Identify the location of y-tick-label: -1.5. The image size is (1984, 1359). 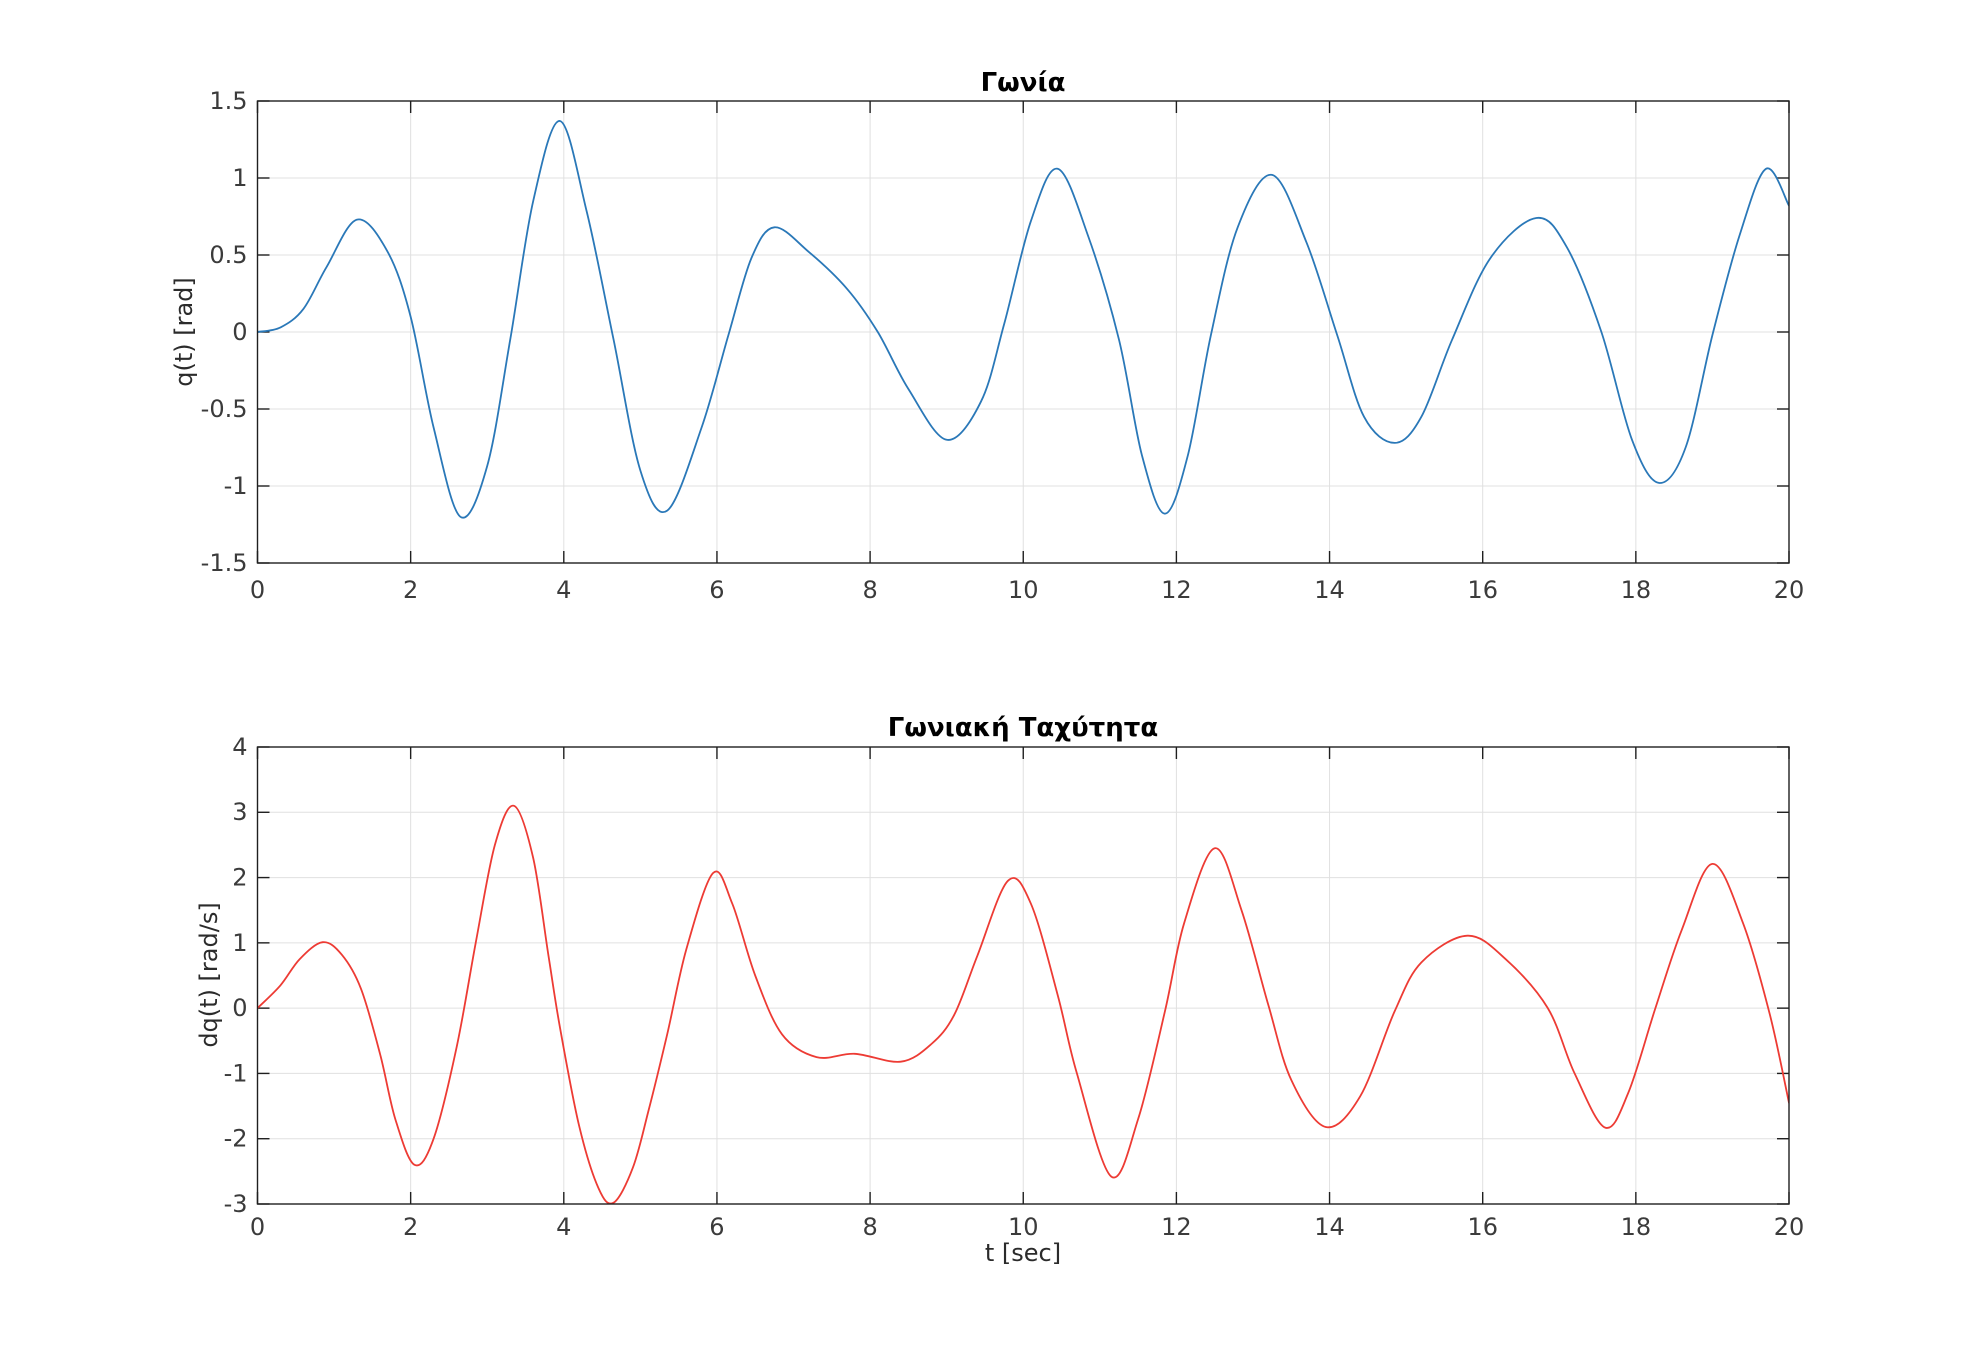
(224, 563).